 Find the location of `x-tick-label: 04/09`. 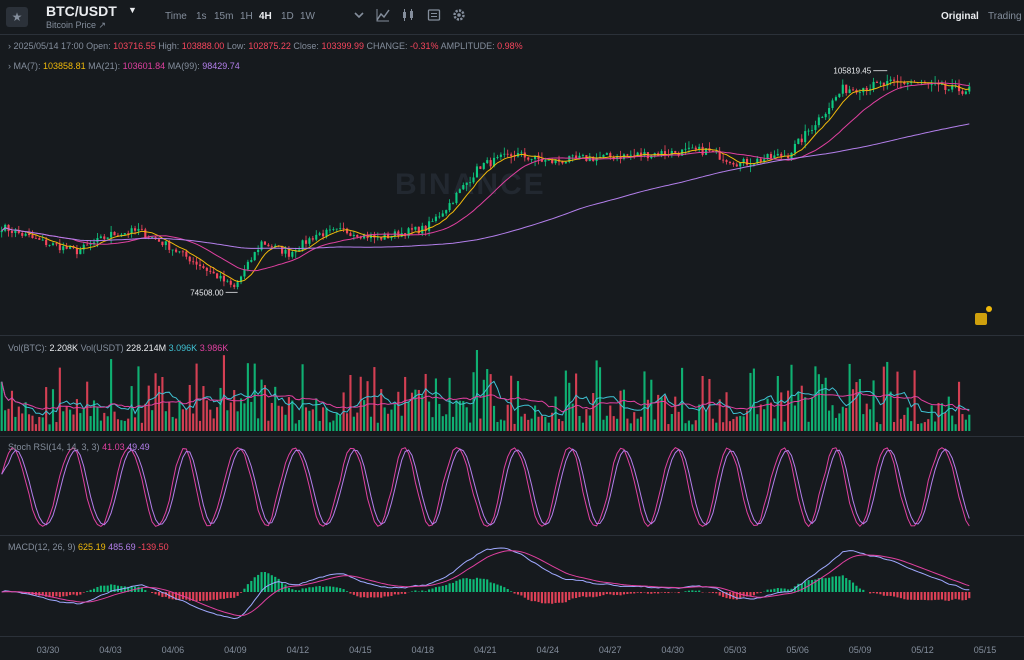

x-tick-label: 04/09 is located at coordinates (235, 650).